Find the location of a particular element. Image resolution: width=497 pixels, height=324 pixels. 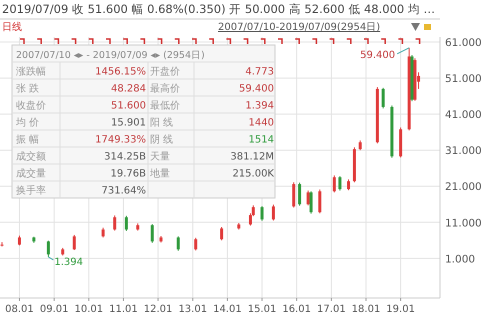

x-tick-label: 14.01 is located at coordinates (227, 309).